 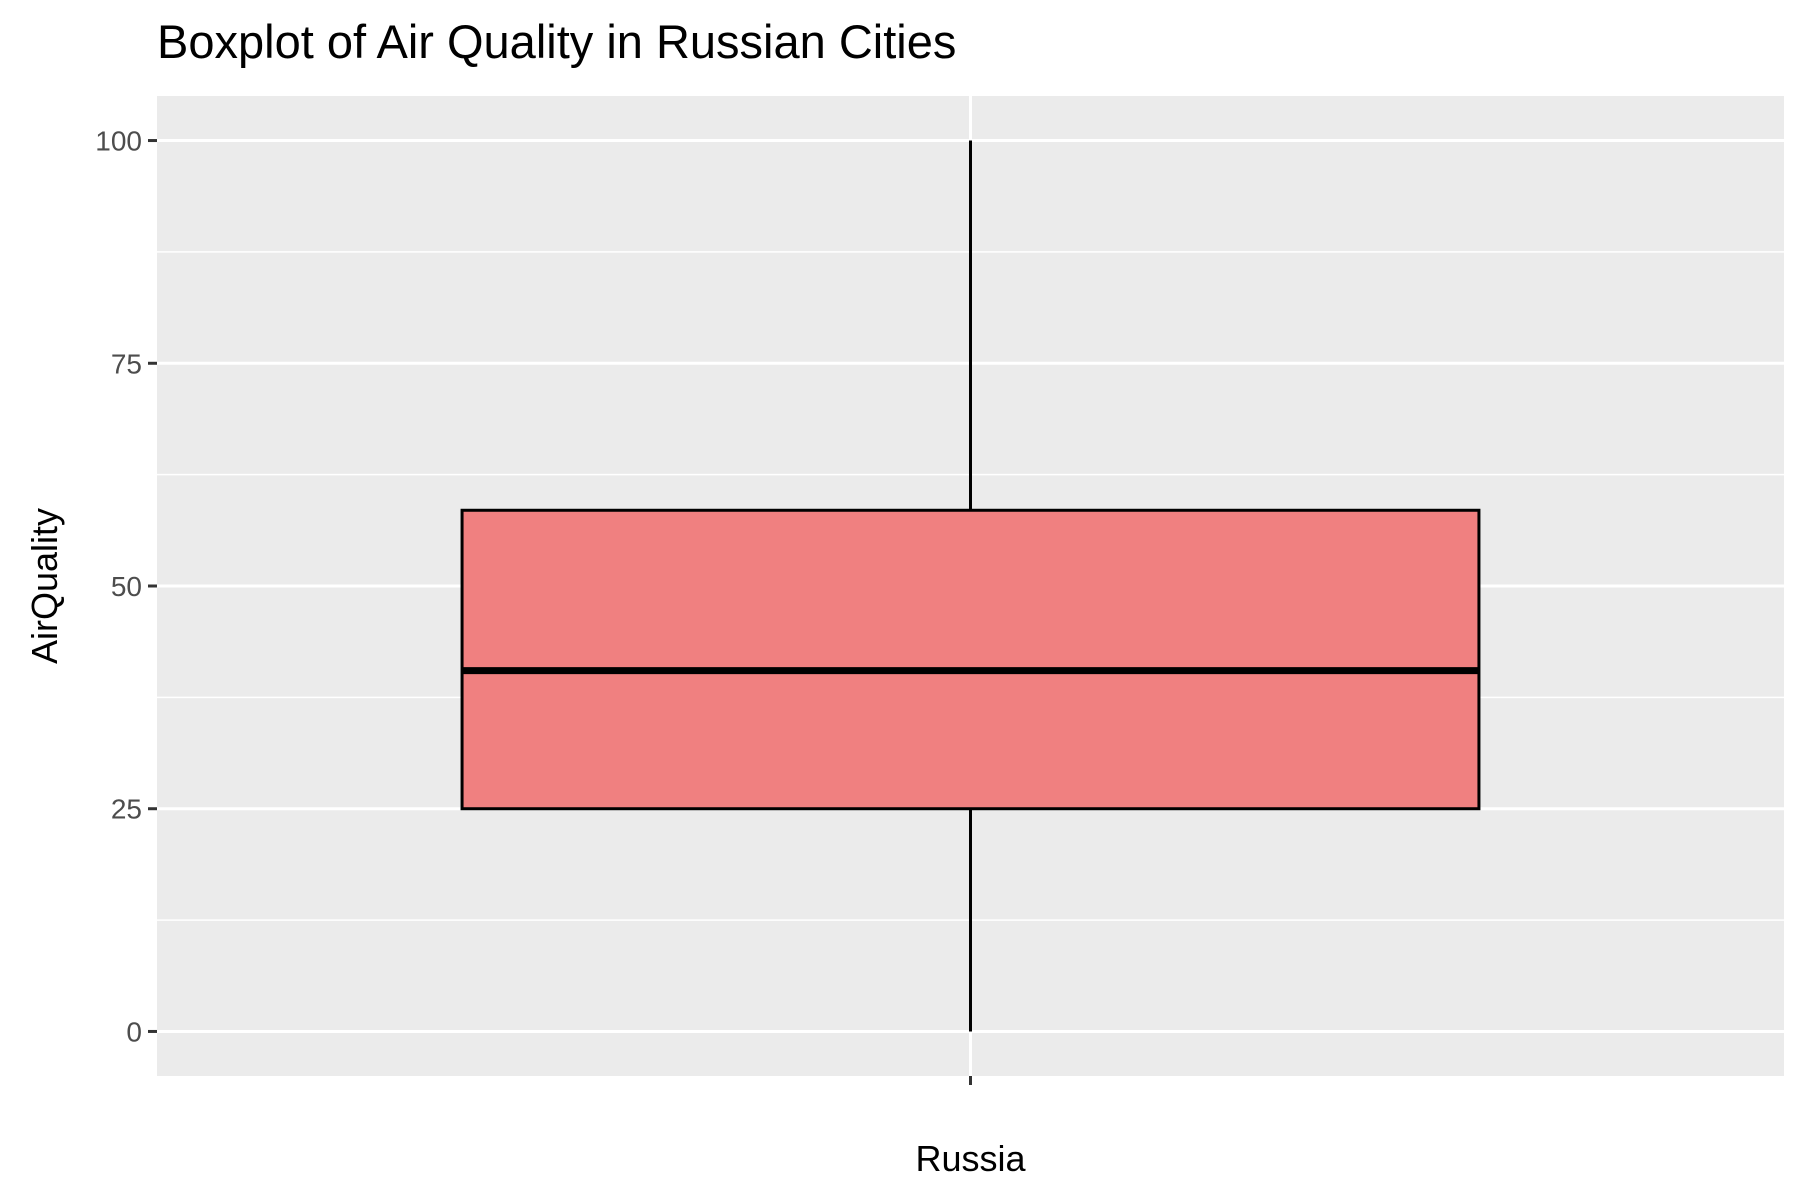 What do you see at coordinates (970, 1158) in the screenshot?
I see `x-tick-label: Russia` at bounding box center [970, 1158].